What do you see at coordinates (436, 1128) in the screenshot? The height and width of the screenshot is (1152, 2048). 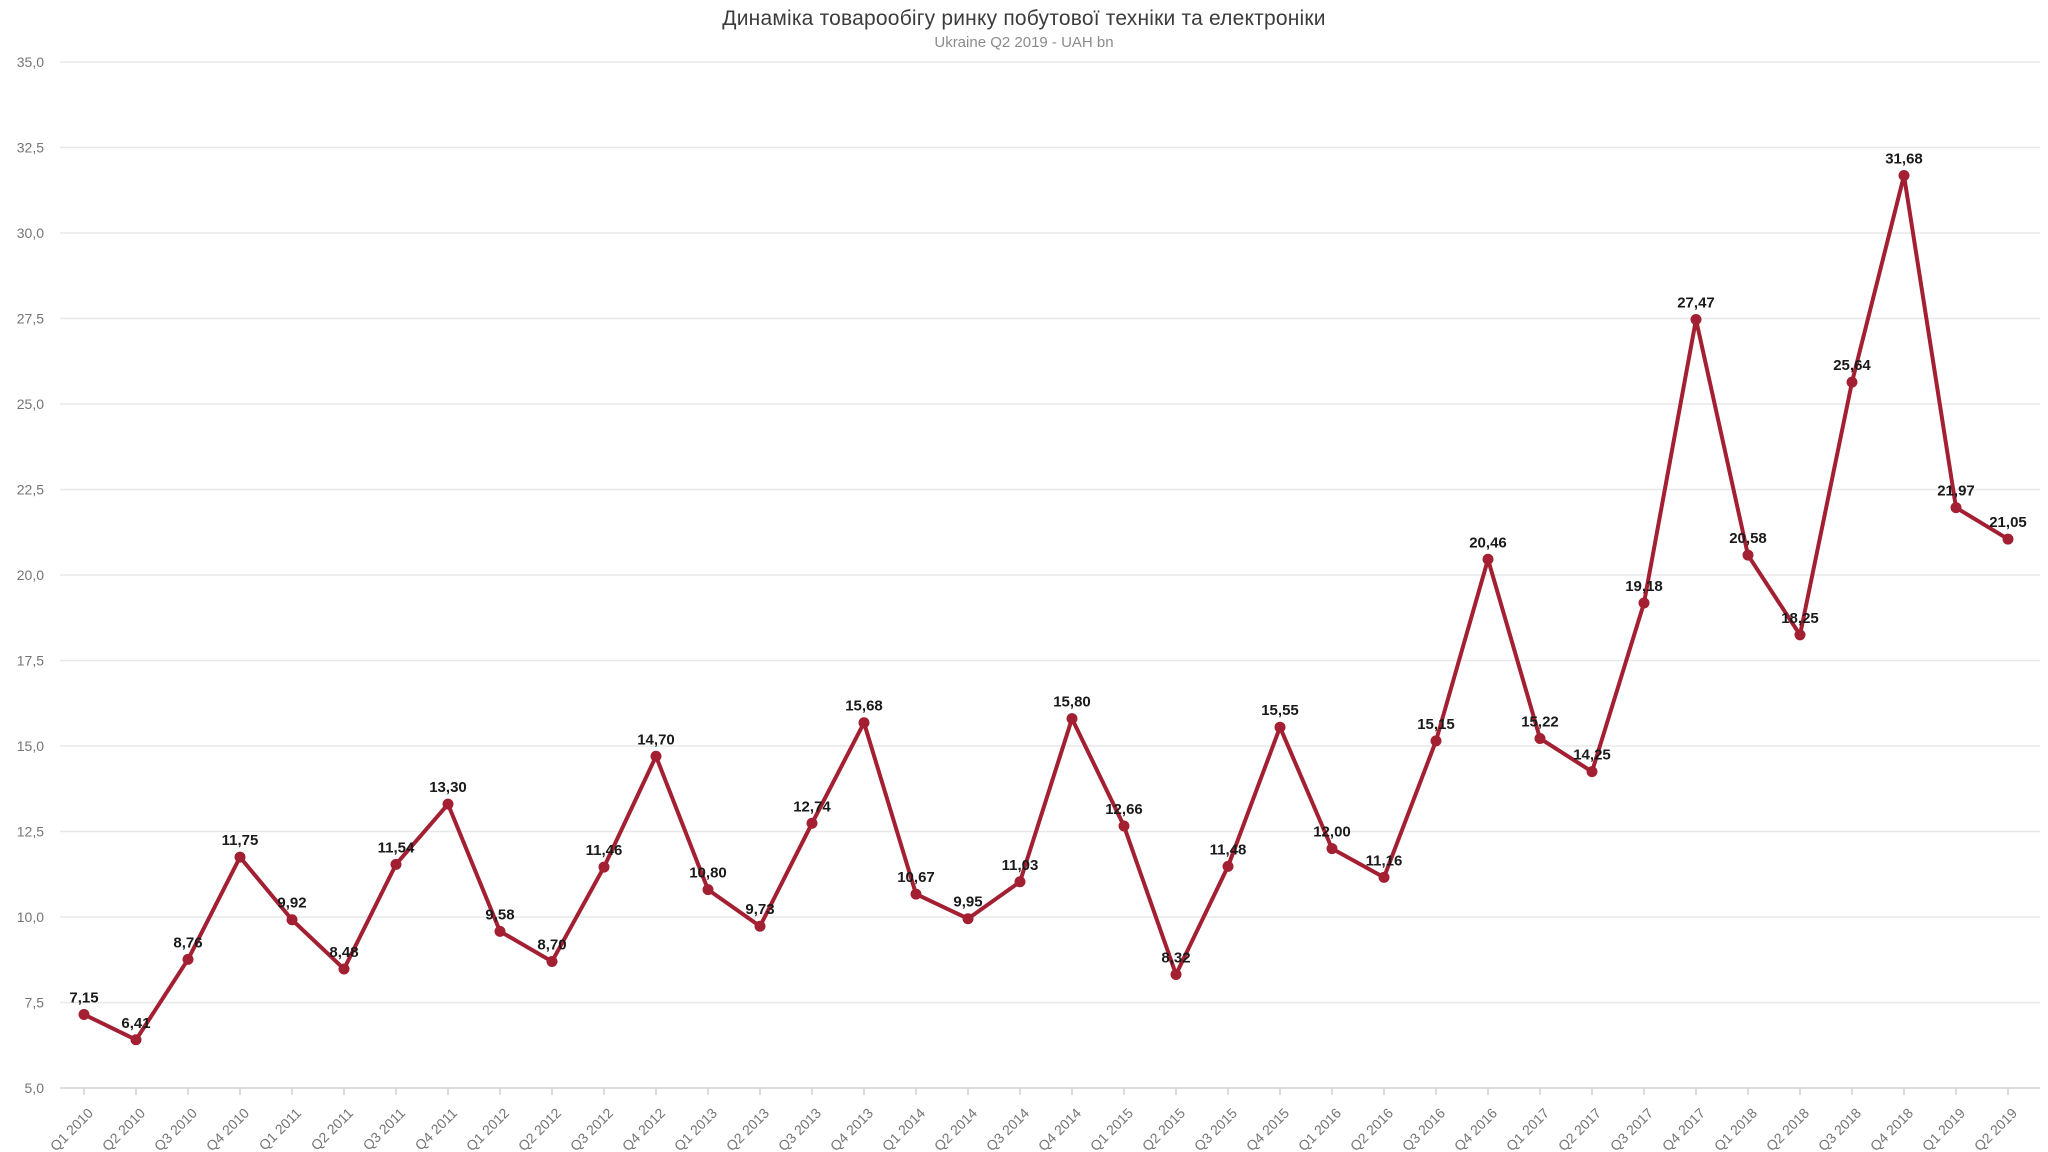 I see `x-axis-label: Q4 2011` at bounding box center [436, 1128].